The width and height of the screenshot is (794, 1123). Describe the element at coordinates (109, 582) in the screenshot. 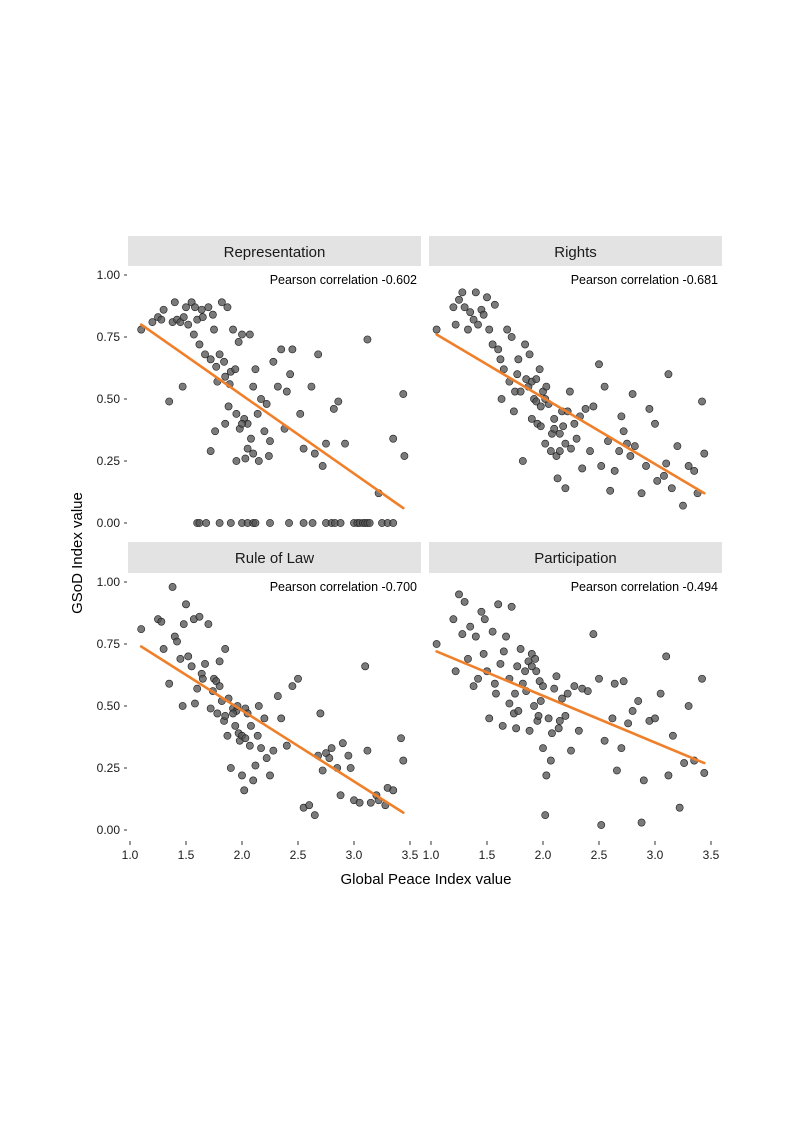

I see `y-tick-label: 1.00` at that location.